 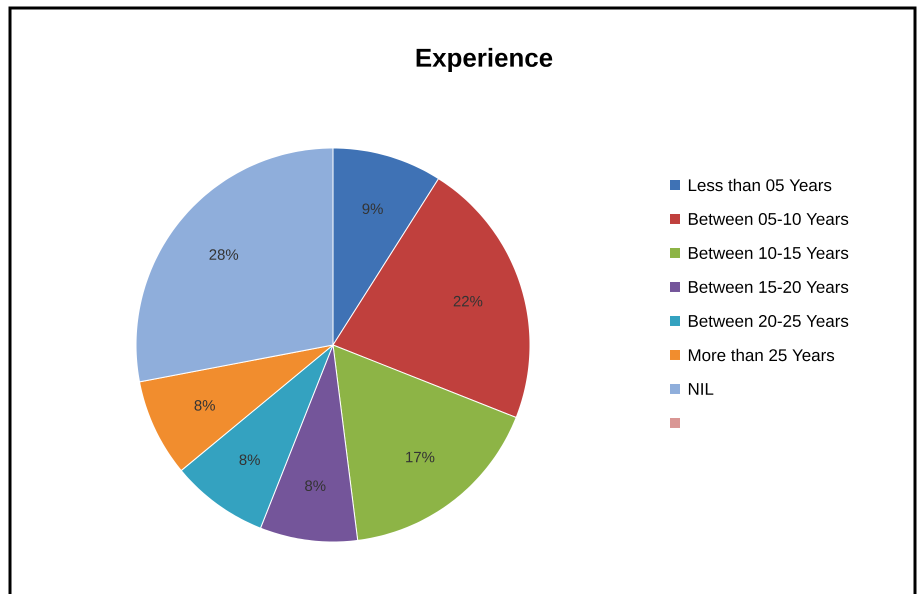 I want to click on data-label: 22%, so click(x=468, y=301).